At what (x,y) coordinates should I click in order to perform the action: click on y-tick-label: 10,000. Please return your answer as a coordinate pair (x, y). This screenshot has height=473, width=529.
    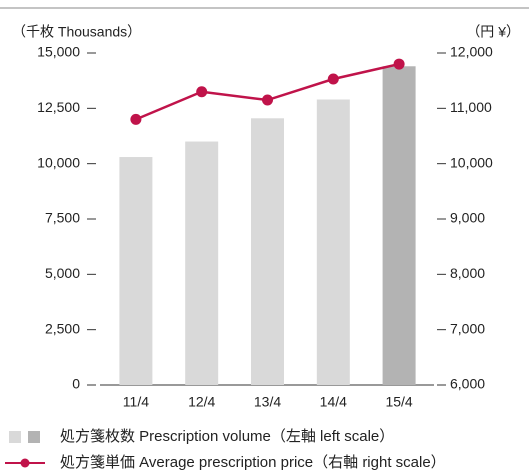
    Looking at the image, I should click on (58, 162).